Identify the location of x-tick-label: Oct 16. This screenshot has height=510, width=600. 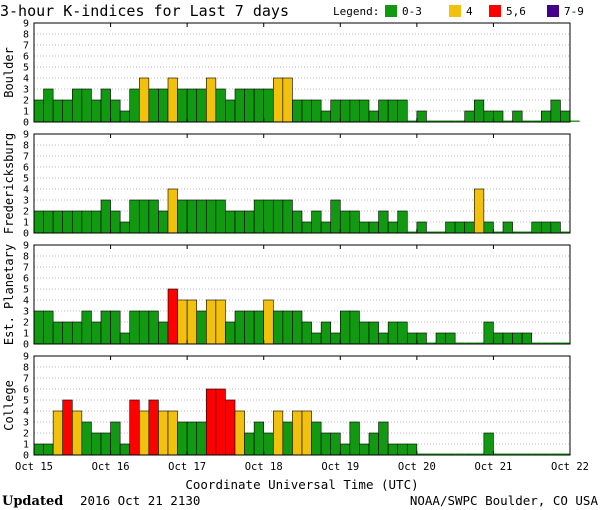
(111, 467).